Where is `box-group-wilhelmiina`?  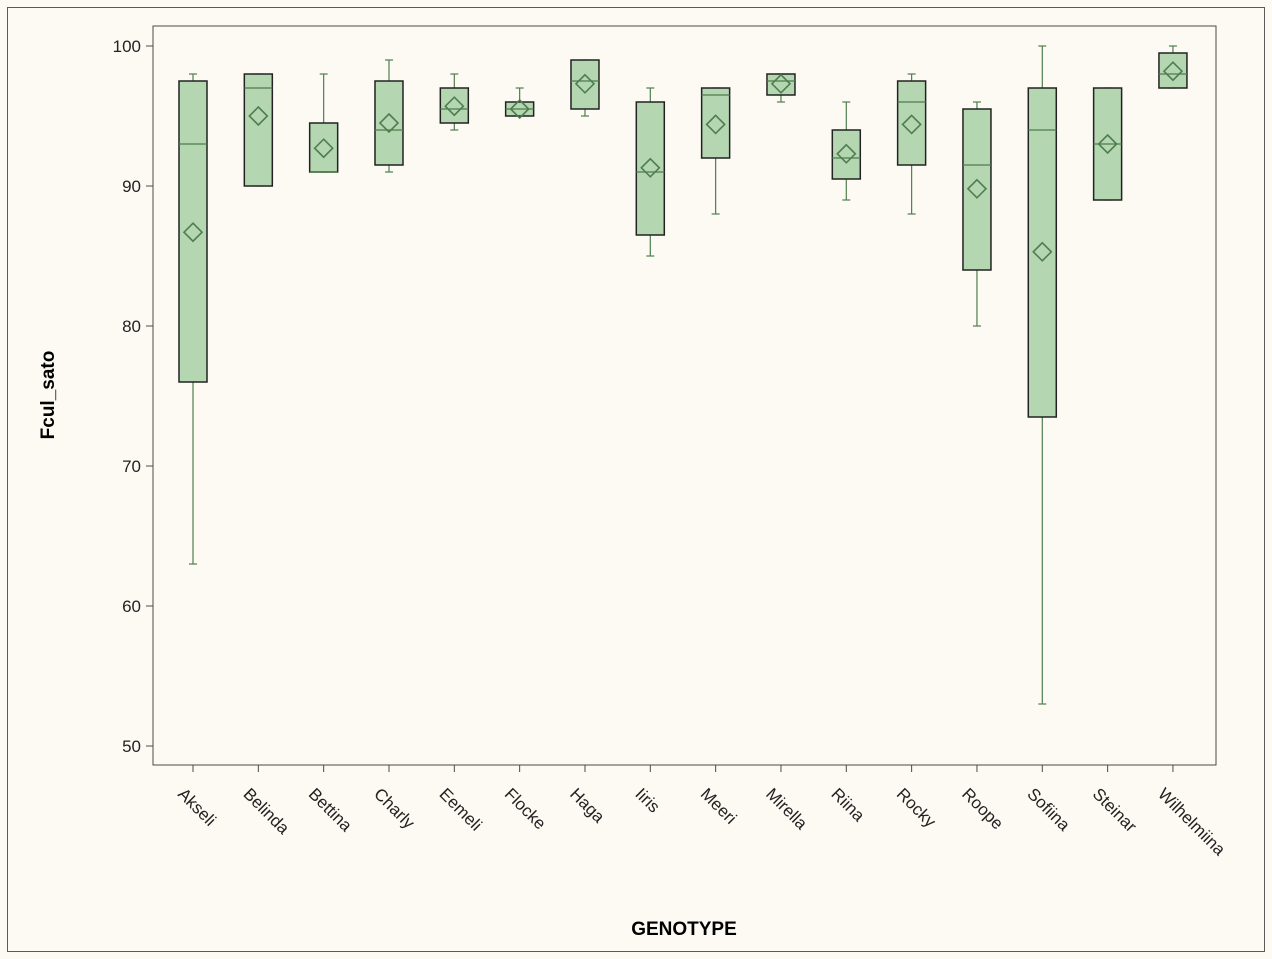
box-group-wilhelmiina is located at coordinates (1173, 67).